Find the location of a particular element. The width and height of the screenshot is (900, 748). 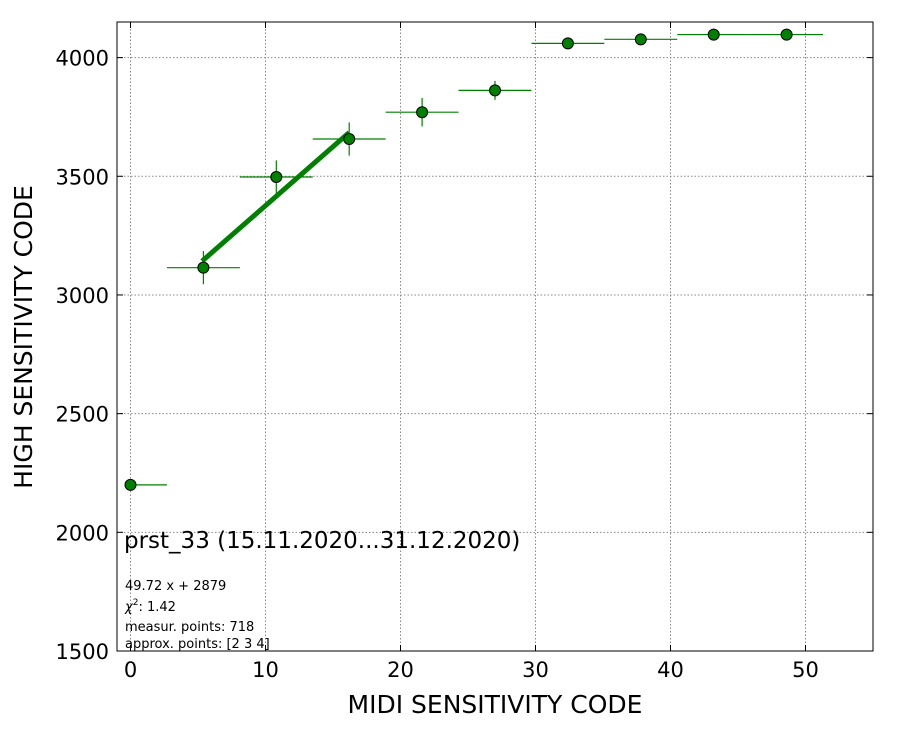

x-tick-label: 0 is located at coordinates (130, 670).